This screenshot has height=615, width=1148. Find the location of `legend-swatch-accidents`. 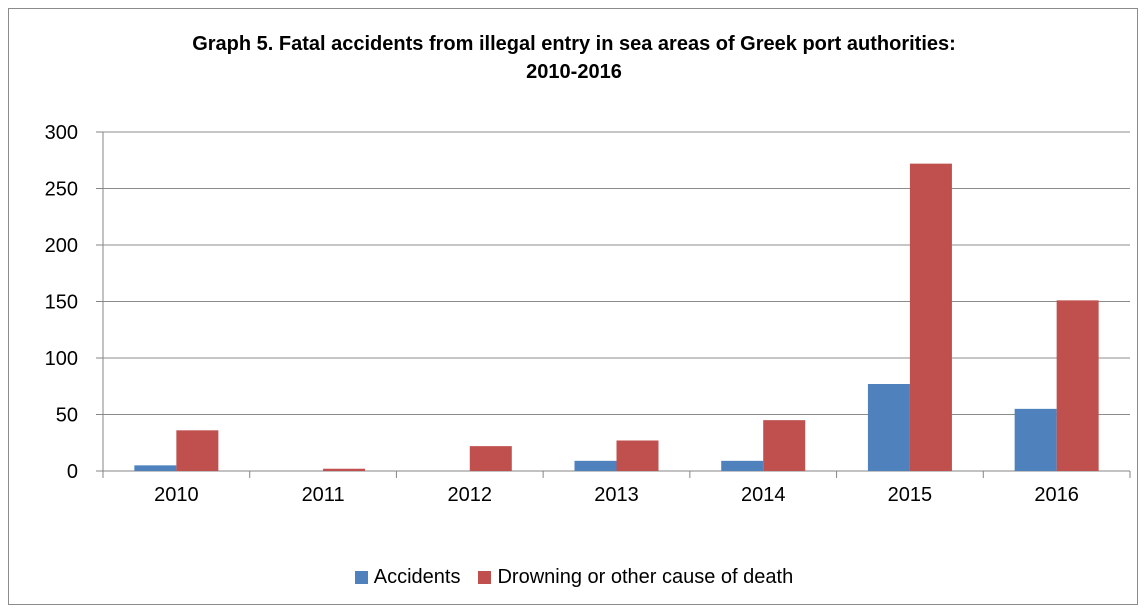

legend-swatch-accidents is located at coordinates (361, 577).